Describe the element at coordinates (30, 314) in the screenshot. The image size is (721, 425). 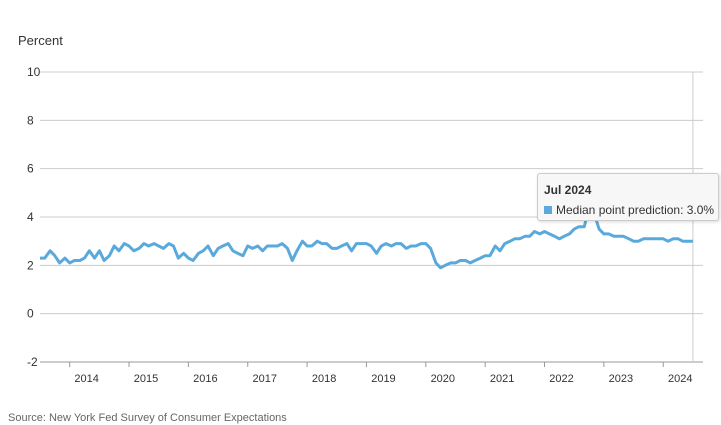
I see `y-tick-label: 0` at that location.